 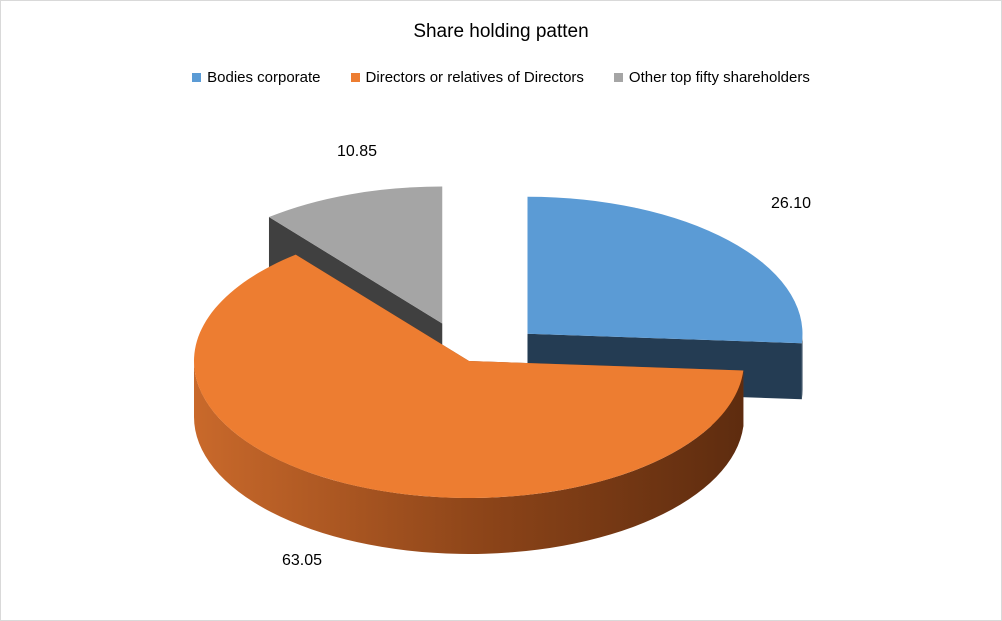 I want to click on legend-entry-bodies-corporate: Bodies corporate, so click(x=256, y=77).